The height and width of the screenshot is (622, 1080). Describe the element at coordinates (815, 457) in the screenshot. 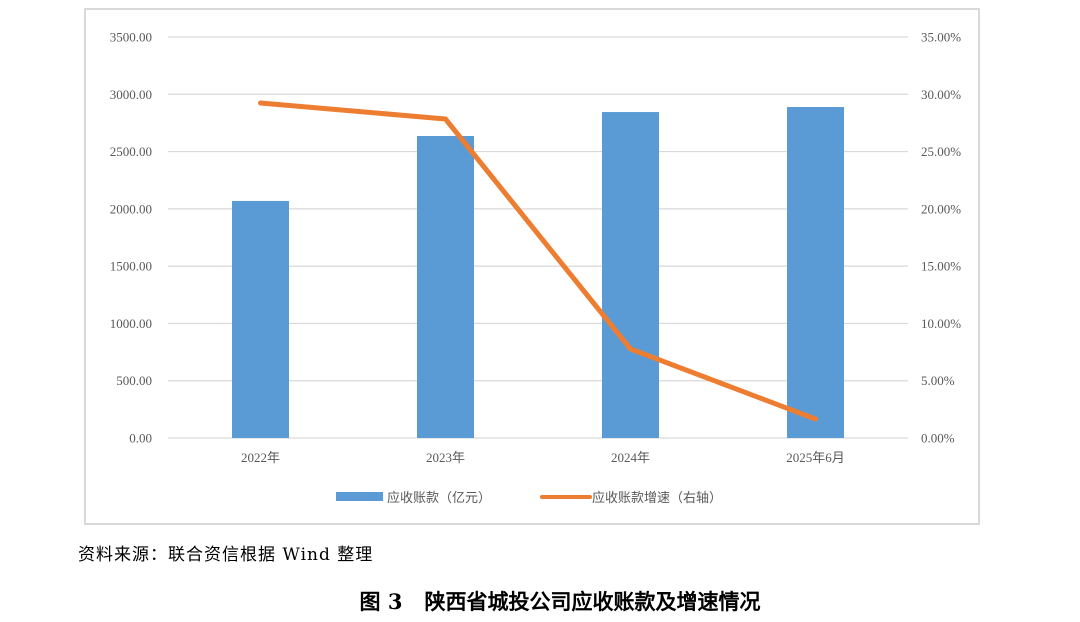

I see `category-label: 2025年6月` at that location.